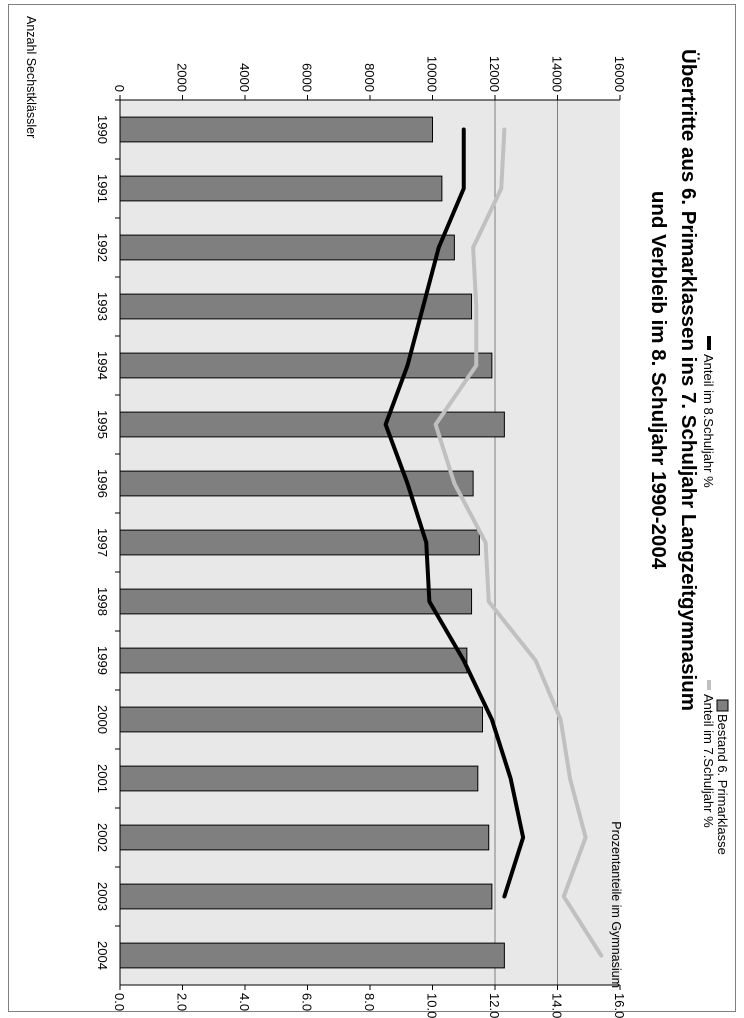  What do you see at coordinates (616, 904) in the screenshot?
I see `right-axis-label: Prozentanteile im Gymnasium` at bounding box center [616, 904].